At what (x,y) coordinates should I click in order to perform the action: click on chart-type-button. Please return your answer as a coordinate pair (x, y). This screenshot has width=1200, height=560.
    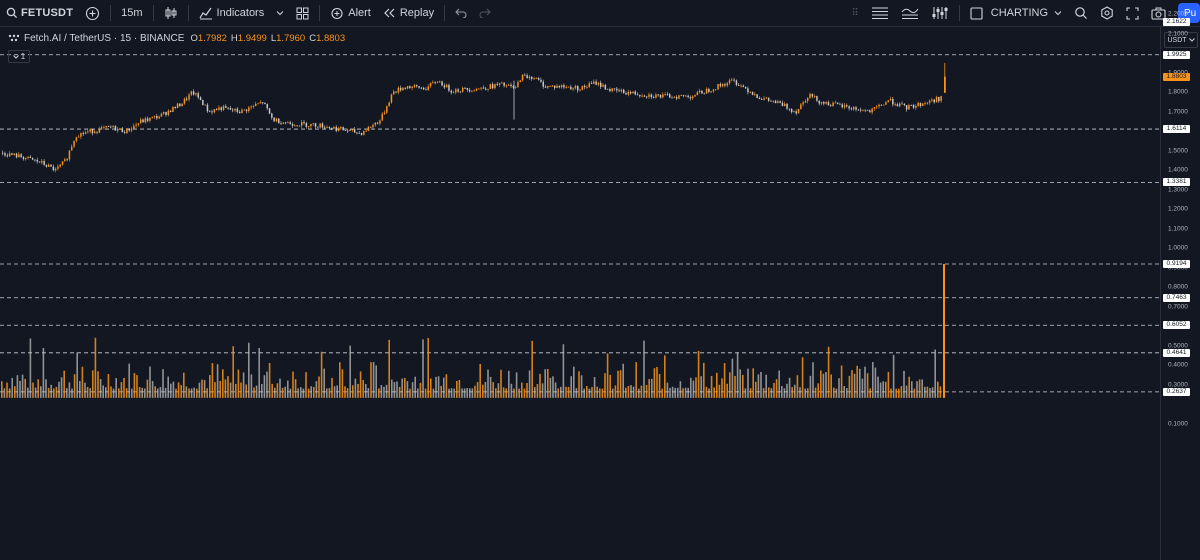
    Looking at the image, I should click on (171, 13).